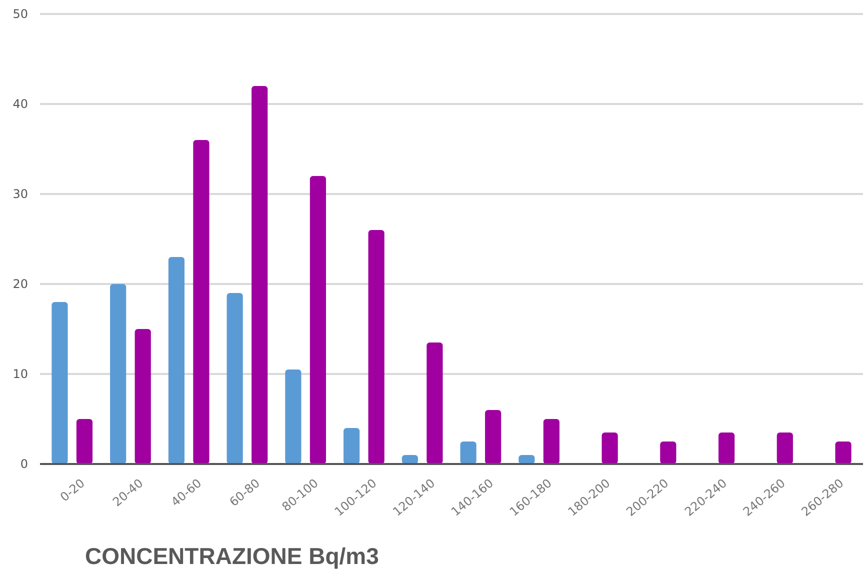  What do you see at coordinates (20, 374) in the screenshot?
I see `y-tick-label: 10` at bounding box center [20, 374].